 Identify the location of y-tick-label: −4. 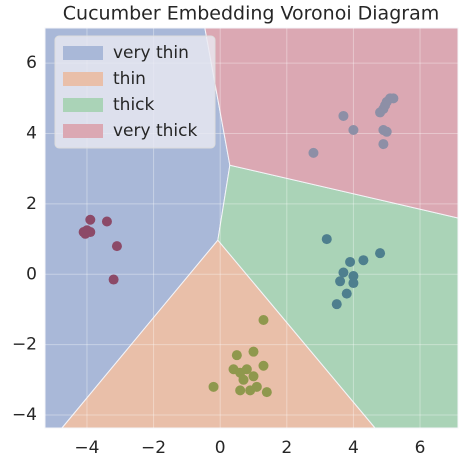
(24, 415).